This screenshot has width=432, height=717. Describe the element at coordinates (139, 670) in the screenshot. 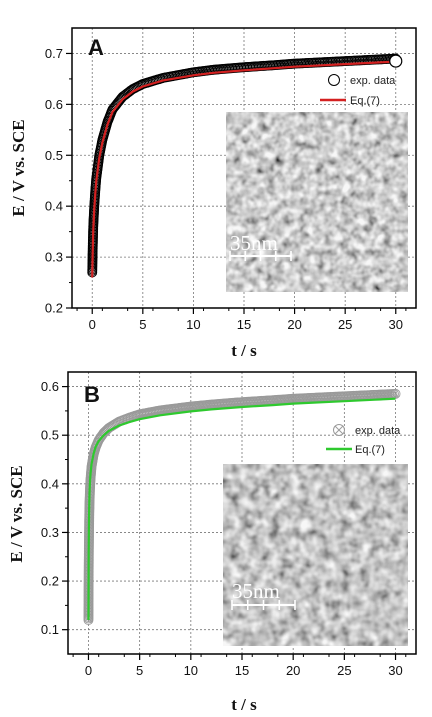

I see `panel-b-x-tick-label: 5` at that location.